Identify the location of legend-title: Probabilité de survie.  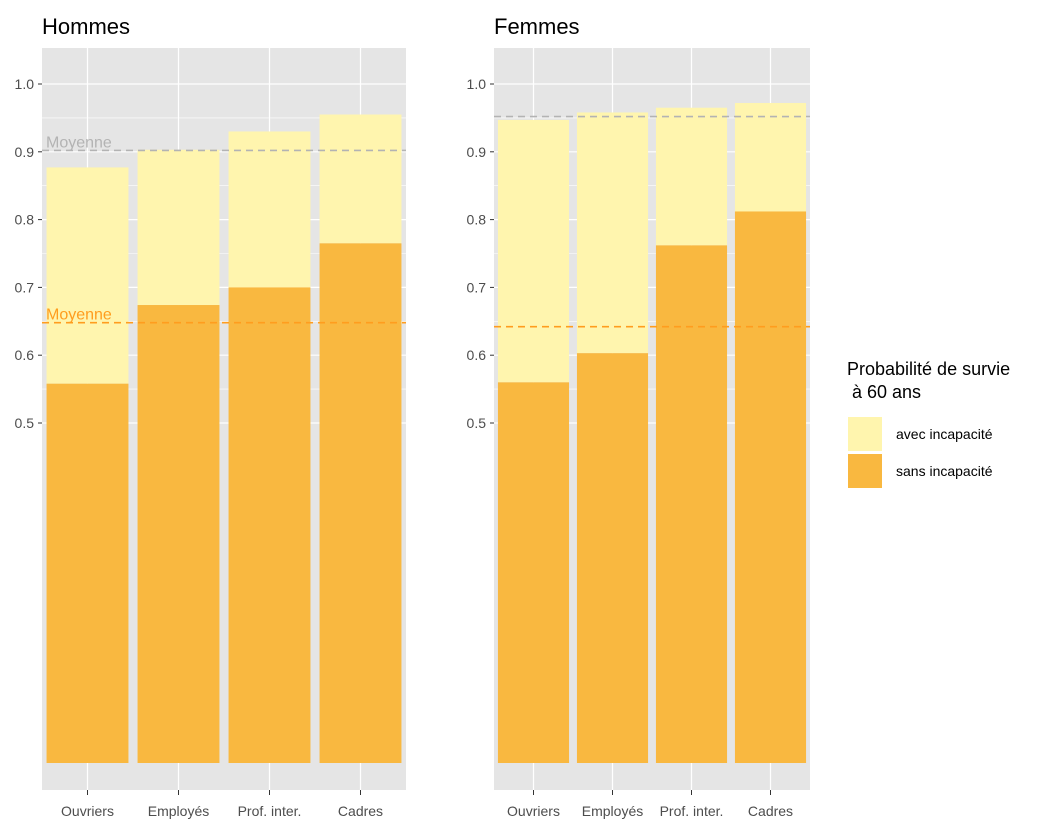
(928, 369).